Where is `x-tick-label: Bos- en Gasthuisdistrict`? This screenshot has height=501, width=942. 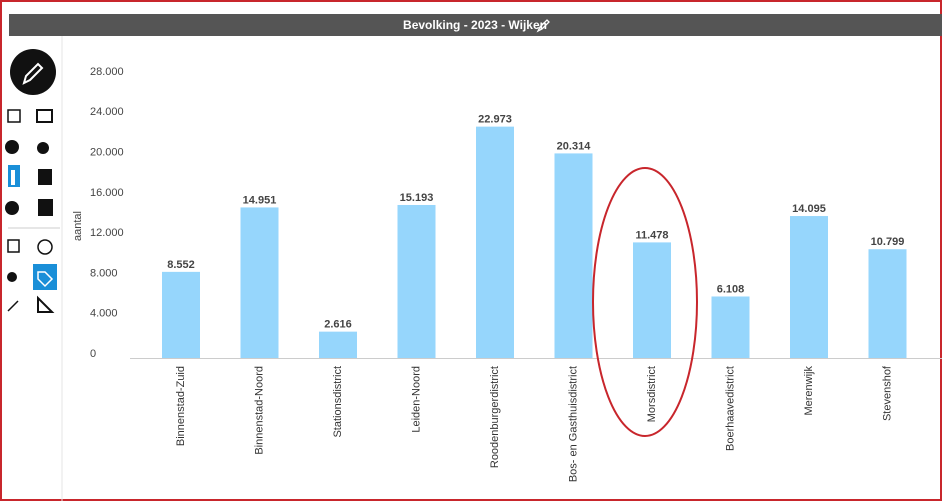 x-tick-label: Bos- en Gasthuisdistrict is located at coordinates (573, 424).